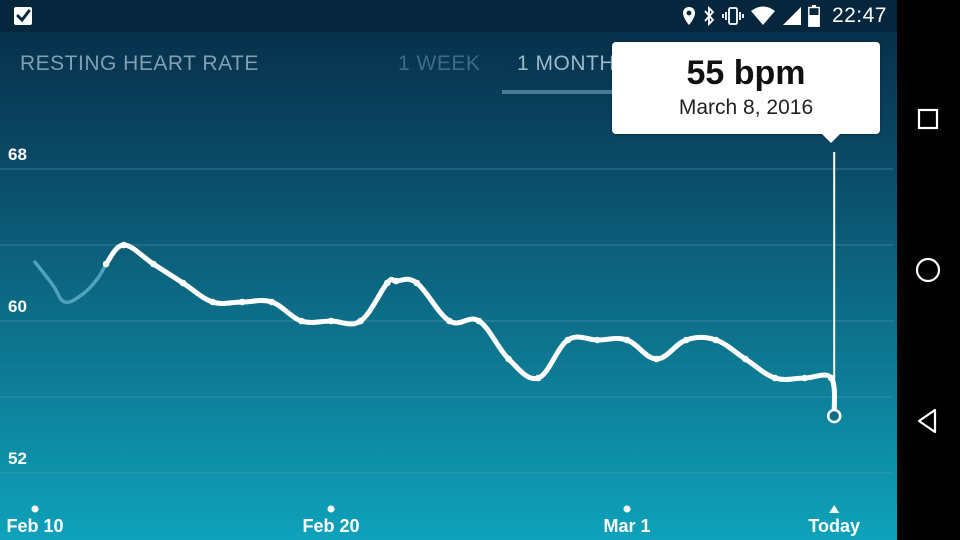 This screenshot has height=540, width=960. What do you see at coordinates (928, 119) in the screenshot?
I see `recent-apps-icon` at bounding box center [928, 119].